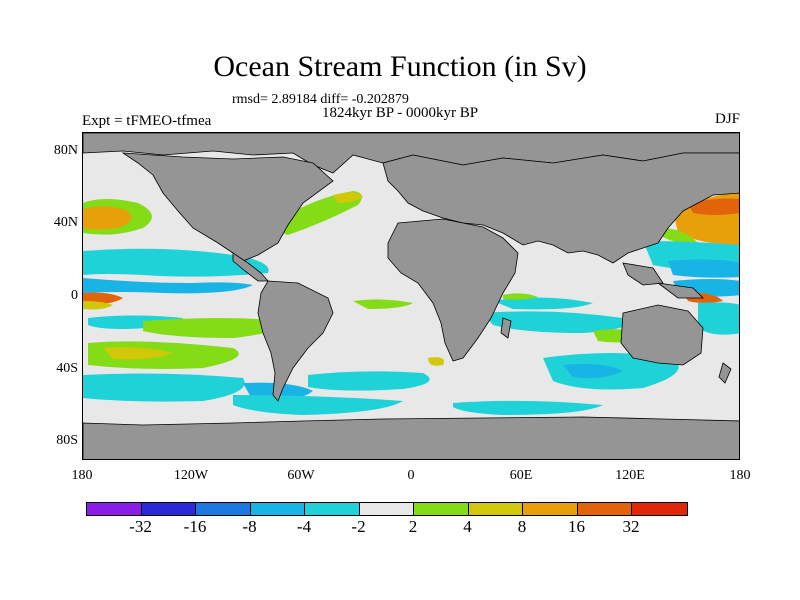 This screenshot has height=600, width=800. I want to click on x-tick-0: 0, so click(411, 475).